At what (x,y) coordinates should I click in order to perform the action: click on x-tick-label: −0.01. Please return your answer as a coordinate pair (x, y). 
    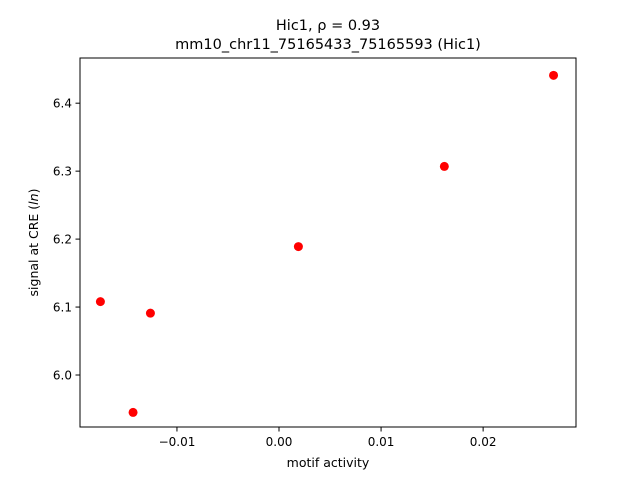
    Looking at the image, I should click on (177, 442).